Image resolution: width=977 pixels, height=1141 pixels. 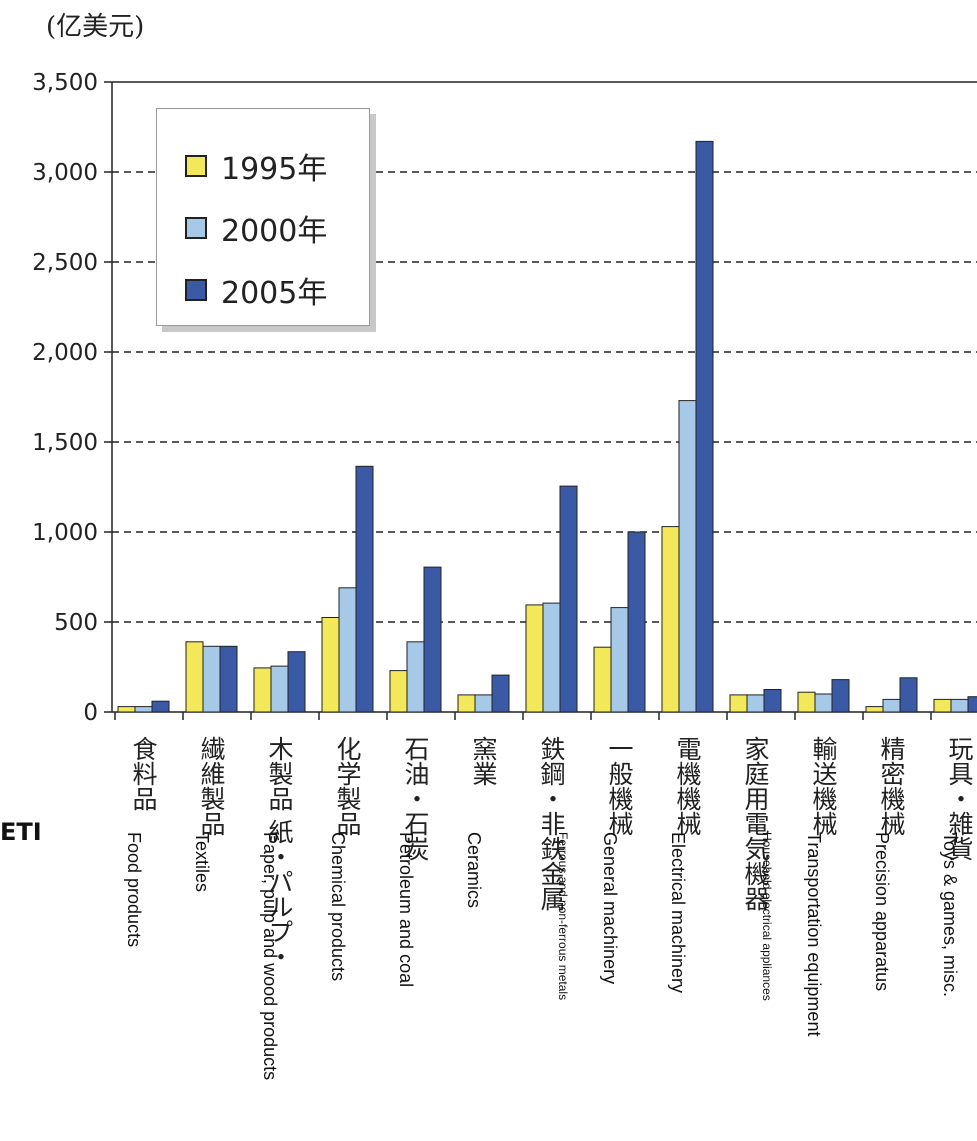 What do you see at coordinates (483, 761) in the screenshot?
I see `category-label-jp-5: 窯業` at bounding box center [483, 761].